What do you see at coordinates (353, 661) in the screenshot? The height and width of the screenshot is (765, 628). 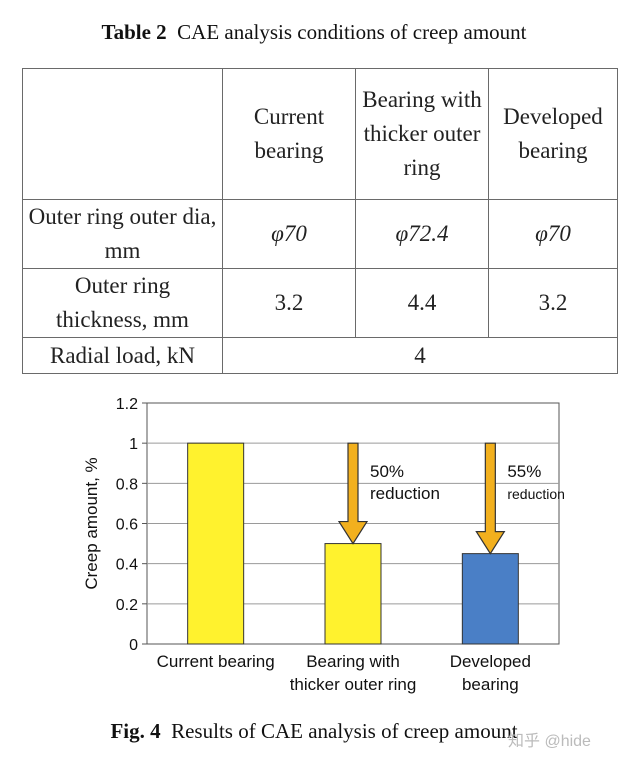 I see `x-category-label: Bearing with` at bounding box center [353, 661].